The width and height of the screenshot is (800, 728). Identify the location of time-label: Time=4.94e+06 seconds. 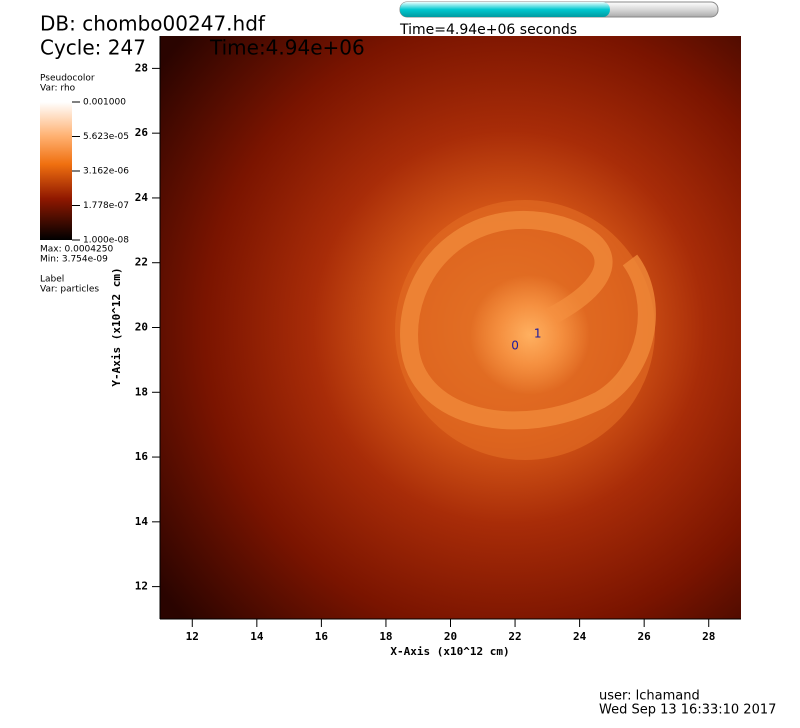
(488, 30).